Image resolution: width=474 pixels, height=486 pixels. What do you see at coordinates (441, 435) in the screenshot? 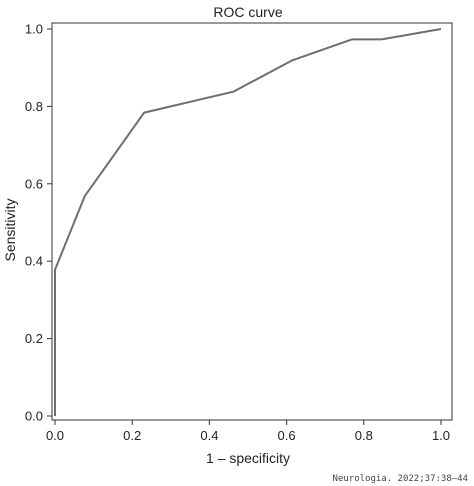
I see `x-tick-label: 1.0` at bounding box center [441, 435].